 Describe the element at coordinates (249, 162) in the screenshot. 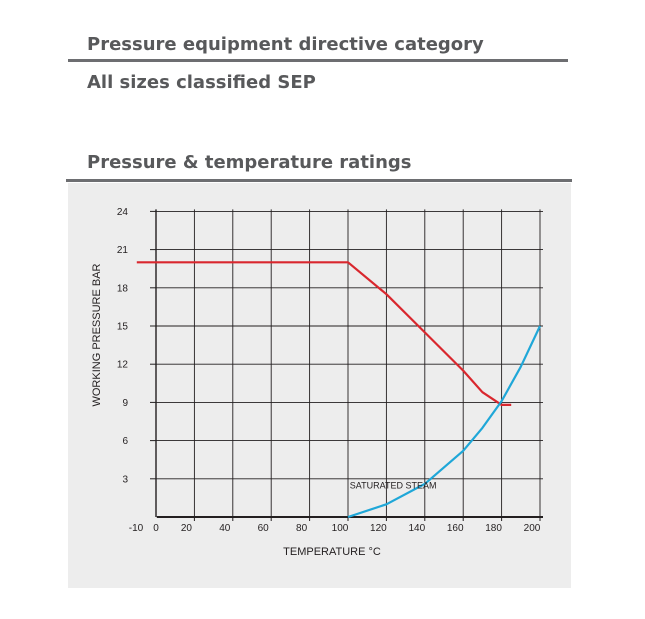

I see `ratings-section-title: Pressure & temperature ratings` at that location.